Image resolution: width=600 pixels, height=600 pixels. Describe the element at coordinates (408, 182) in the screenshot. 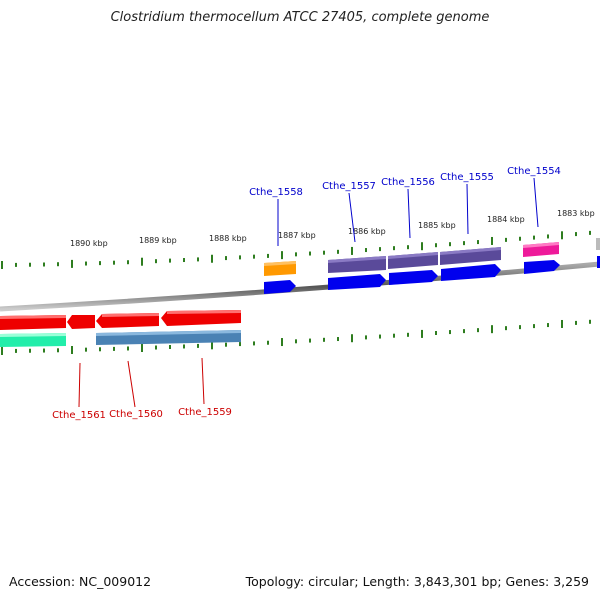

I see `gene-label: Cthe_1556` at that location.